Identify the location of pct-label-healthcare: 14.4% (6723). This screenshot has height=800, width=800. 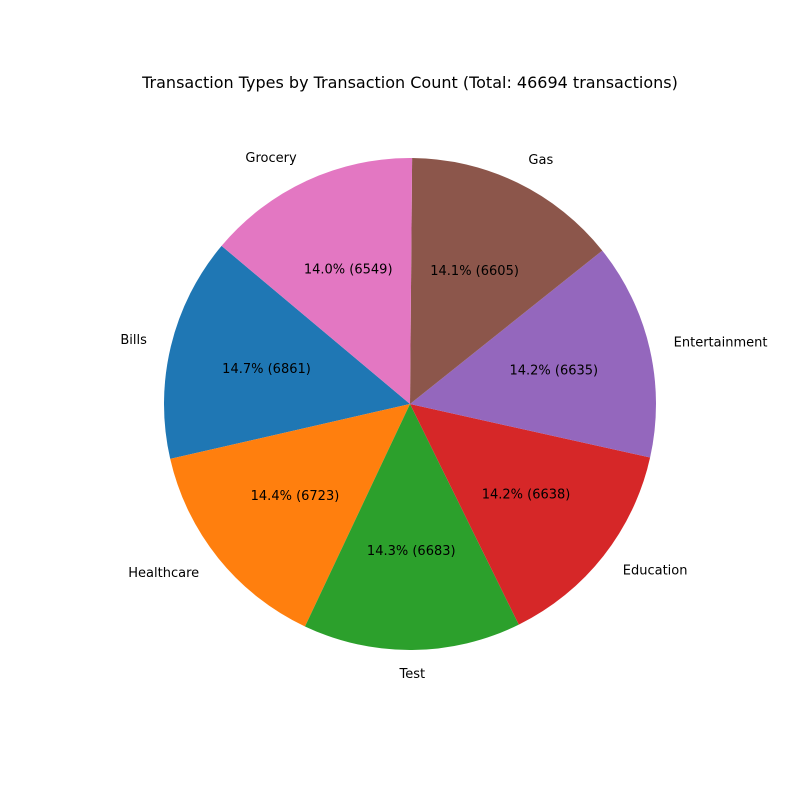
(295, 496).